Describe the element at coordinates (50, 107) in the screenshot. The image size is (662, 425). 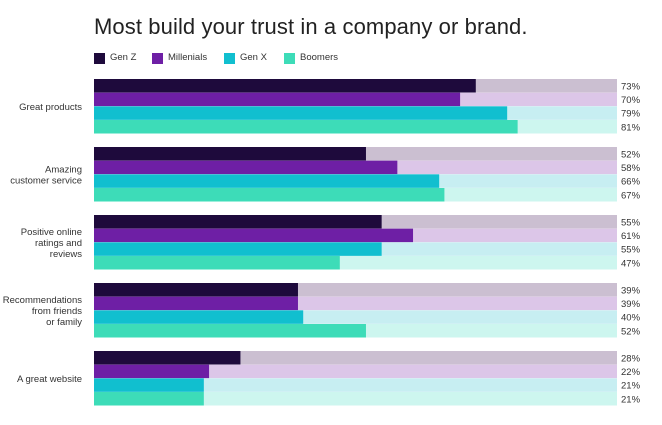
I see `category-label: Great products` at that location.